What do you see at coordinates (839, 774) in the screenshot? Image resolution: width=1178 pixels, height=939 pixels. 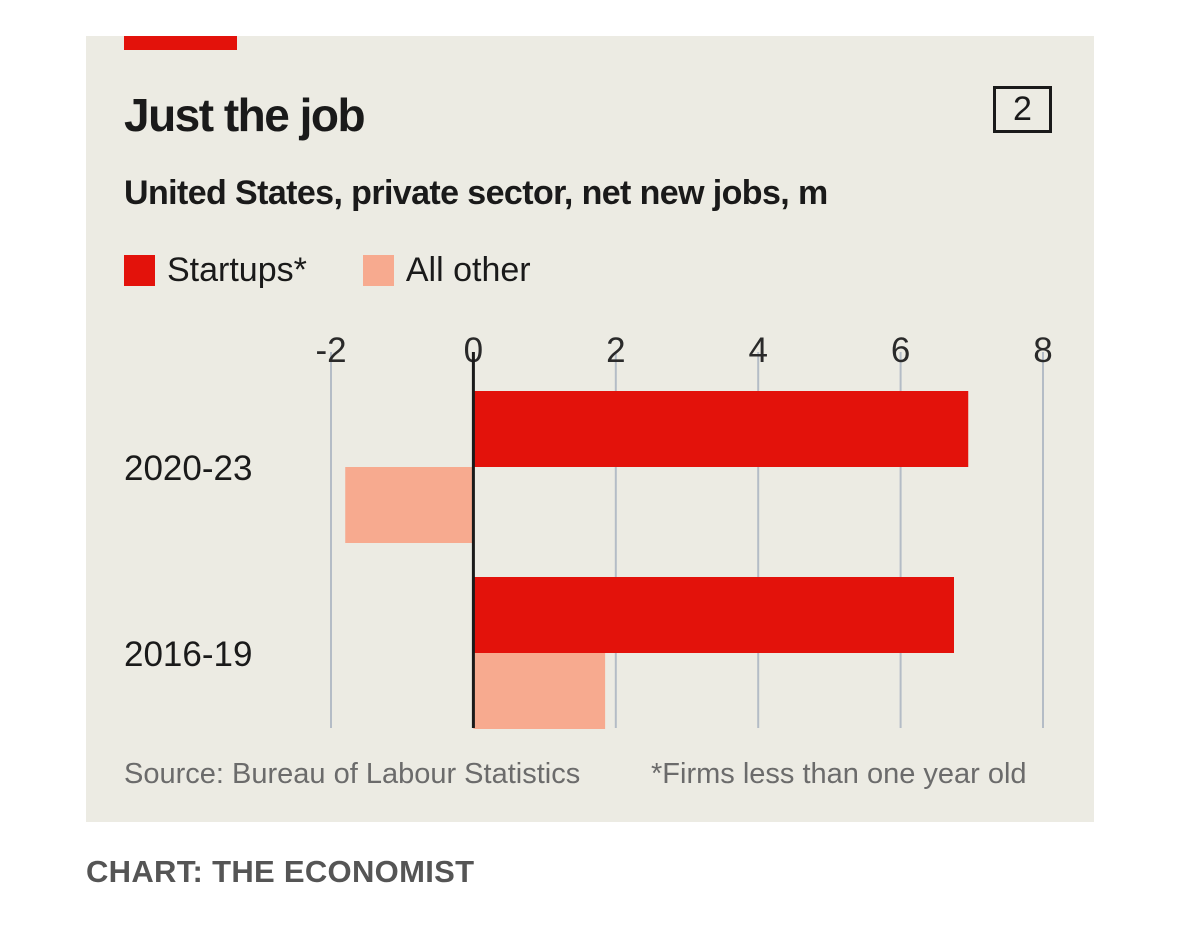 I see `footnote: *Firms less than one year old` at bounding box center [839, 774].